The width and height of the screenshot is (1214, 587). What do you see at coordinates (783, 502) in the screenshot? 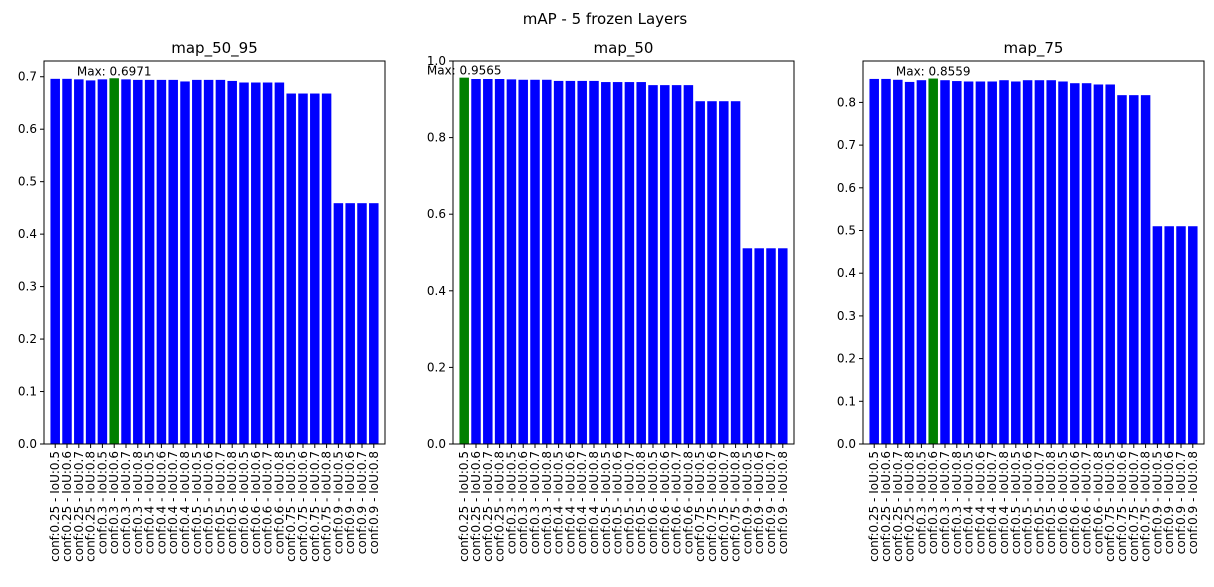
I see `x-tick-label: conf:0.9 - IoU:0.8` at bounding box center [783, 502].